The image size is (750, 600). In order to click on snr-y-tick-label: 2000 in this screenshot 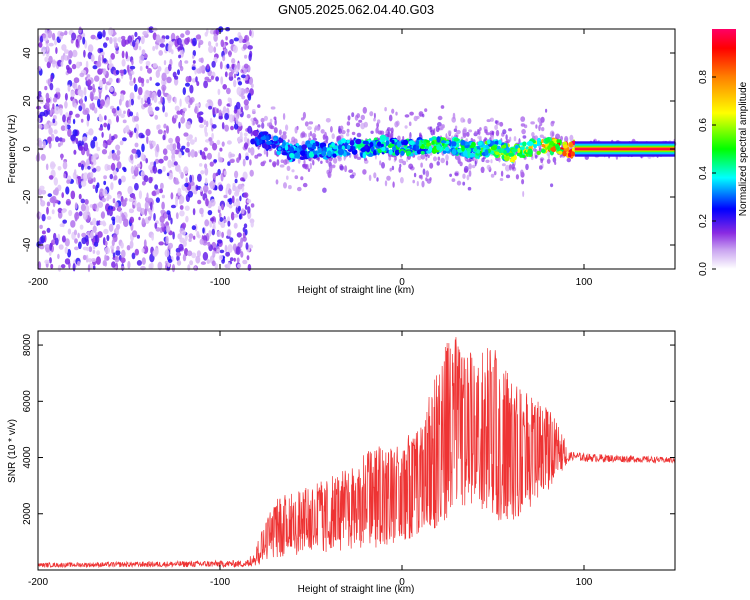, I will do `click(27, 513)`.